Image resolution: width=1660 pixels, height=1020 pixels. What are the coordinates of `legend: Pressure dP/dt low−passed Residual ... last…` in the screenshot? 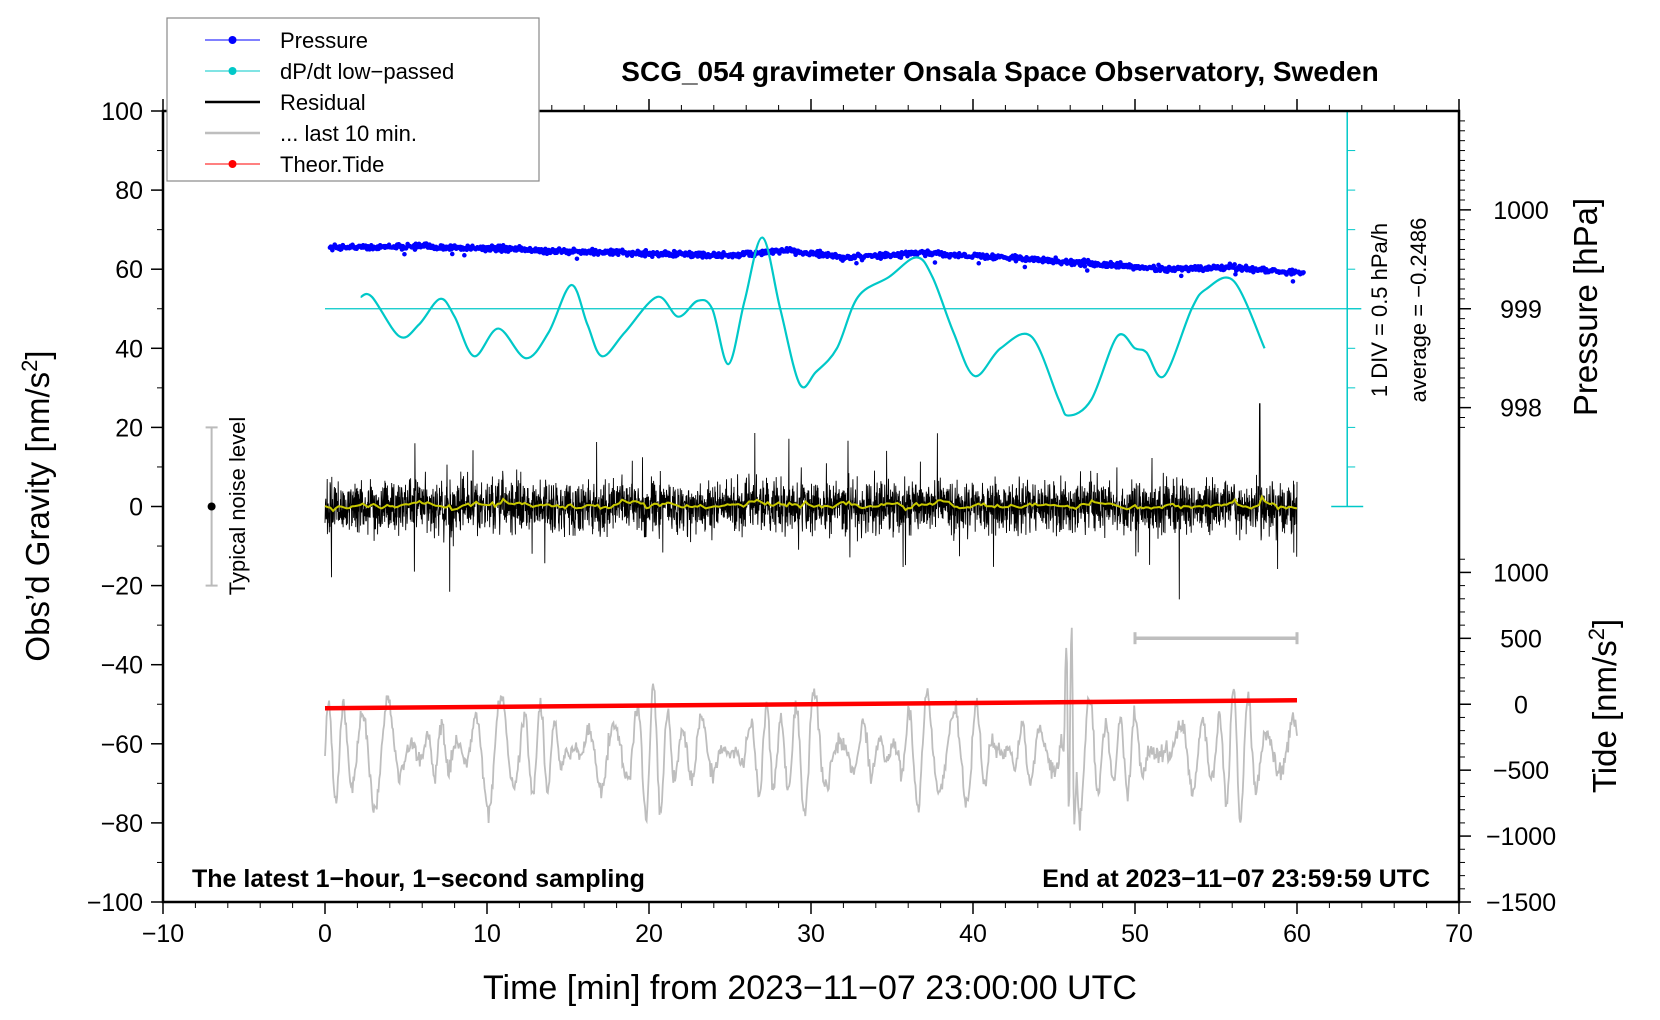 It's located at (353, 99).